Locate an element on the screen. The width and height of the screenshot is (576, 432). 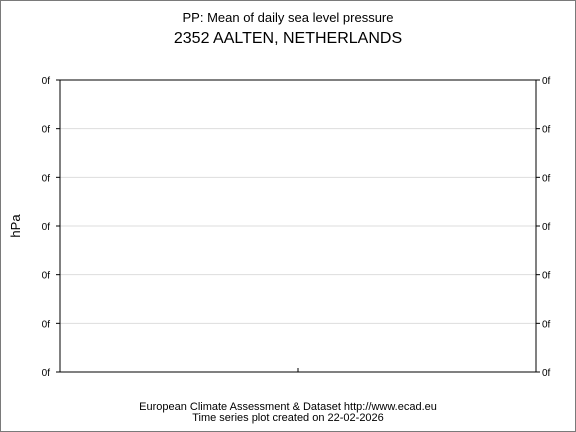
y-axis-label: hPa is located at coordinates (15, 226).